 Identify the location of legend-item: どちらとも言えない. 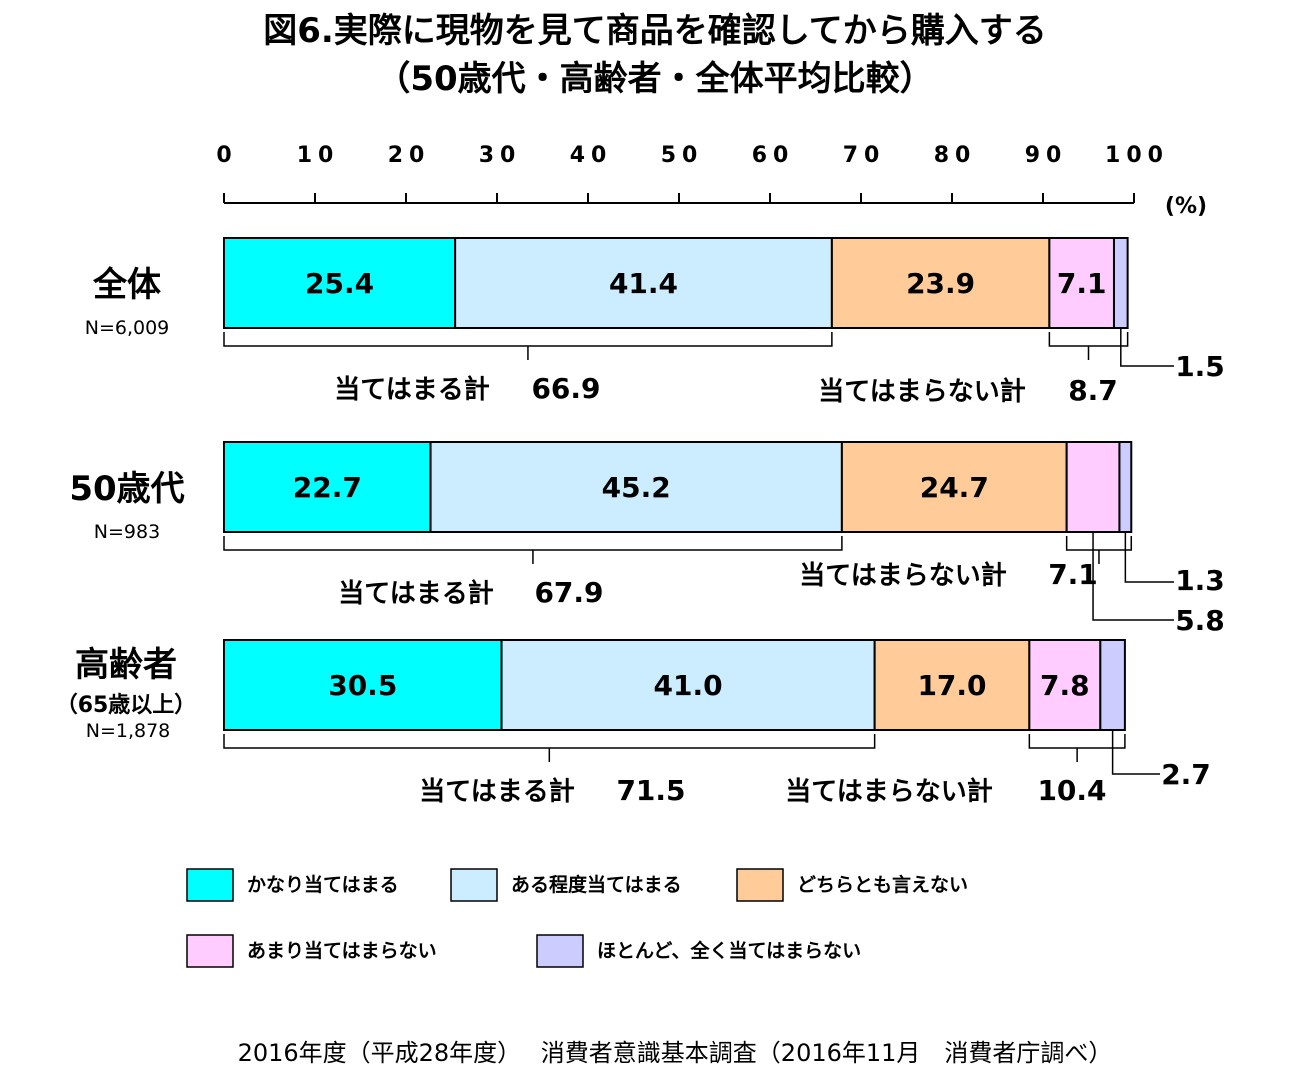
(852, 885).